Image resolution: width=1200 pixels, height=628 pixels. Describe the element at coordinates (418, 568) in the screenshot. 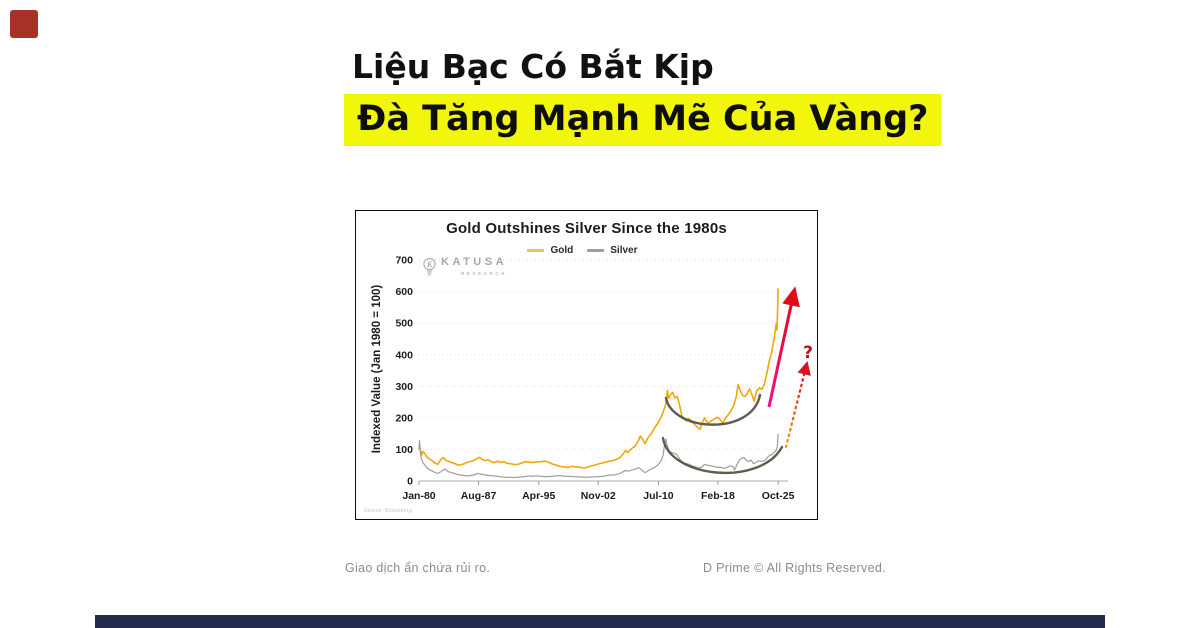

I see `footer-disclaimer: Giao dịch ẩn chứa rủi ro.` at that location.